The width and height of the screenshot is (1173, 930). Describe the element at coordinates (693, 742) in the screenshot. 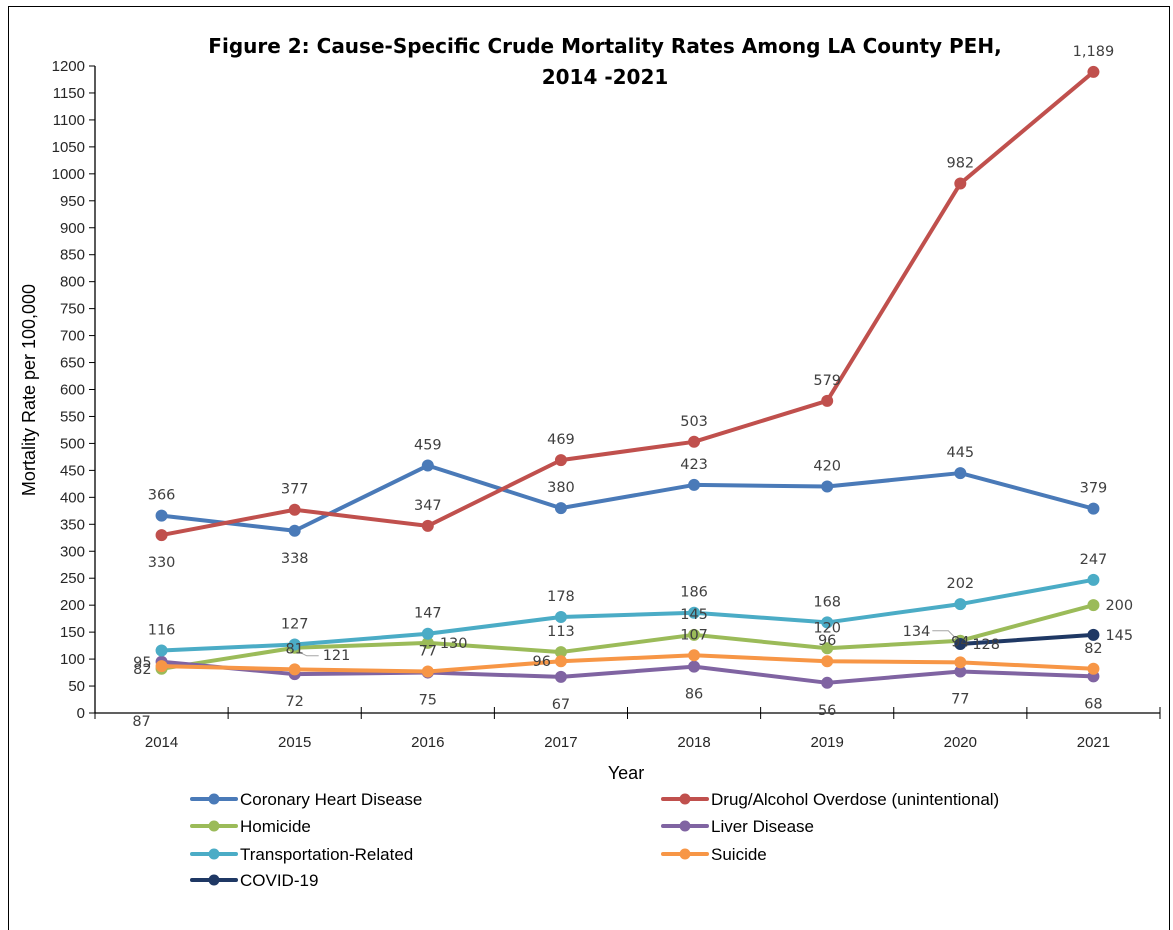

I see `x-tick-label: 2018` at that location.